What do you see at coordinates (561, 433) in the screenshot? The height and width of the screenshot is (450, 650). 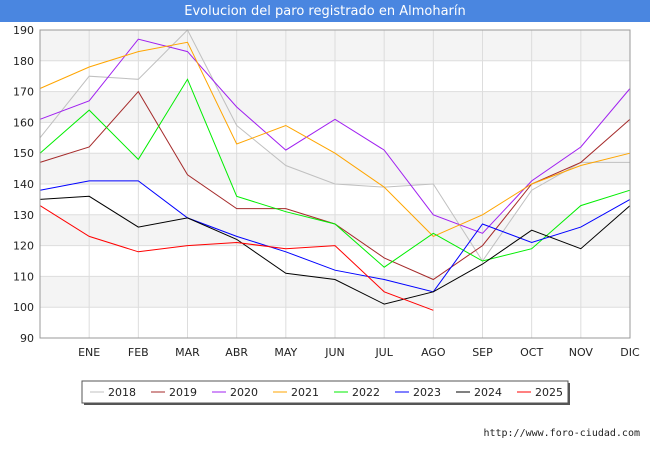 I see `source-url: http://www.foro-ciudad.com` at bounding box center [561, 433].